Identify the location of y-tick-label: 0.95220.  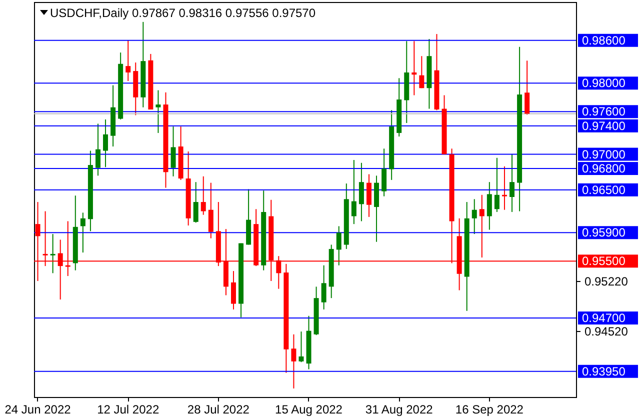
(606, 281).